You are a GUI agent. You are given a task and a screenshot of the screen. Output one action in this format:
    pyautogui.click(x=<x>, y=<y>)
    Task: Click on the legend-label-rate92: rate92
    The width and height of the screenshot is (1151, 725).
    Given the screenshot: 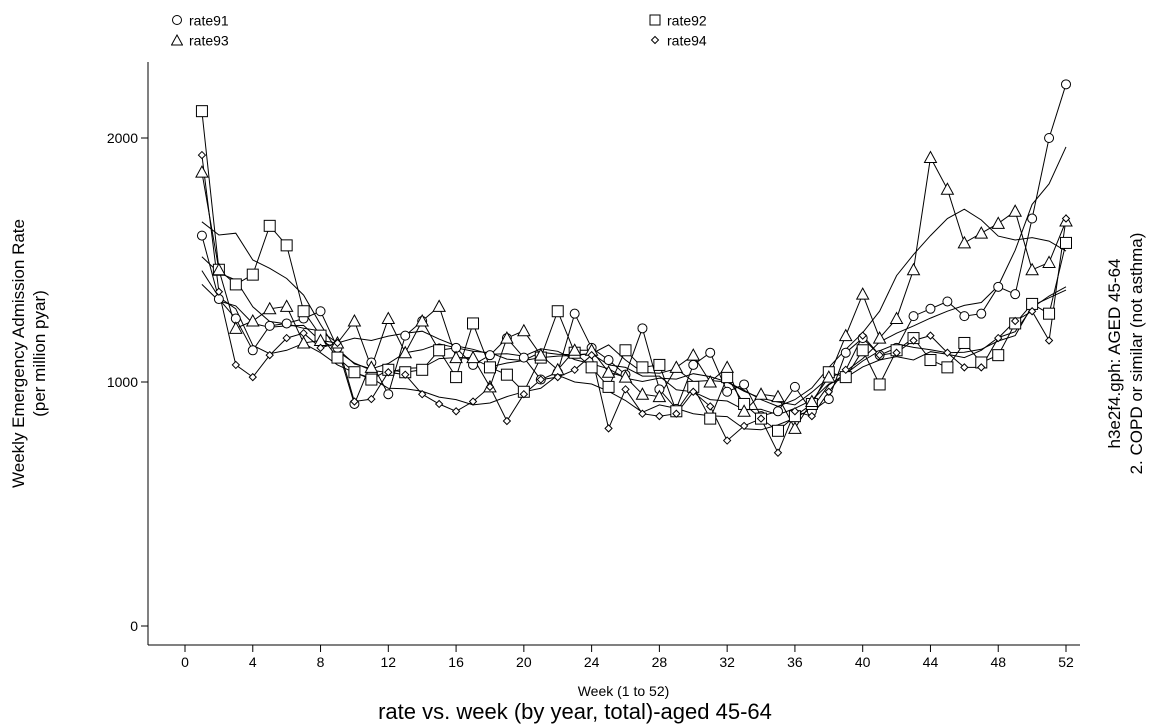 What is the action you would take?
    pyautogui.click(x=687, y=20)
    